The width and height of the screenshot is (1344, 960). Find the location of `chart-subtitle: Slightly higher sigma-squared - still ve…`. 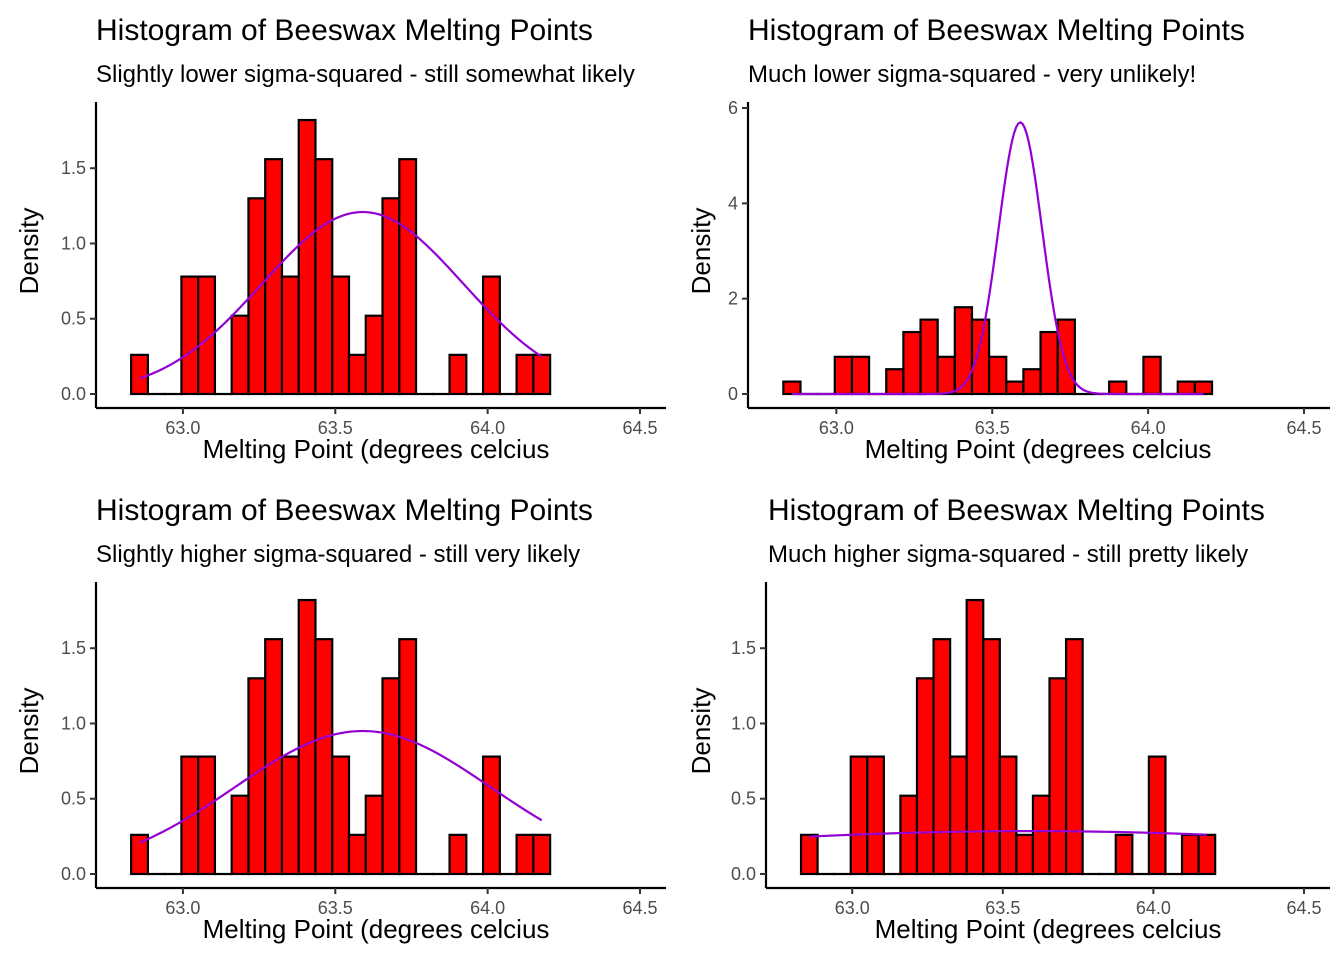

chart-subtitle: Slightly higher sigma-squared - still ve… is located at coordinates (338, 554).